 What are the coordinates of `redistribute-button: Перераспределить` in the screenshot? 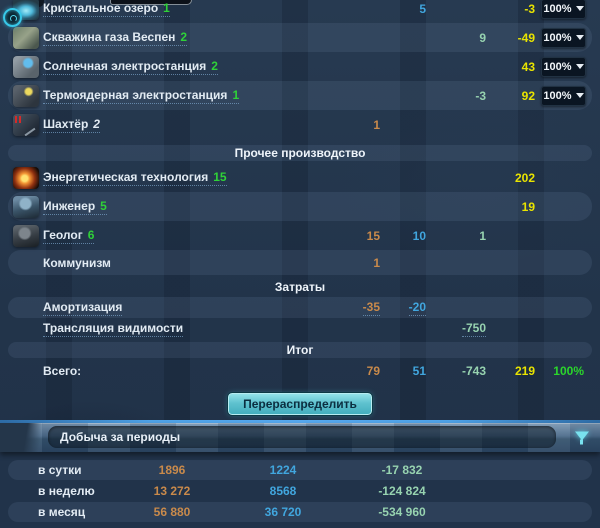 It's located at (300, 404).